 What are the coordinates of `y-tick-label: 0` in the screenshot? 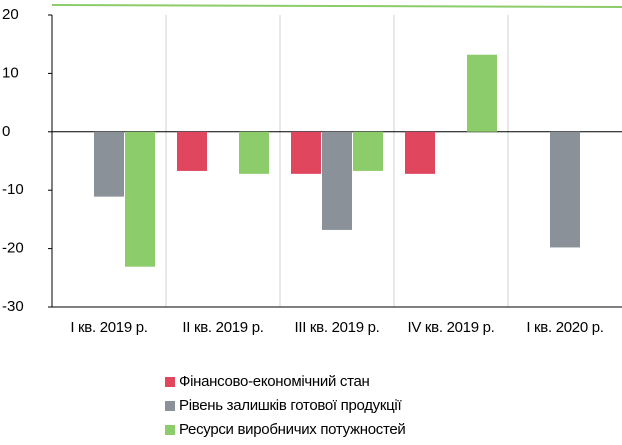 It's located at (6, 131).